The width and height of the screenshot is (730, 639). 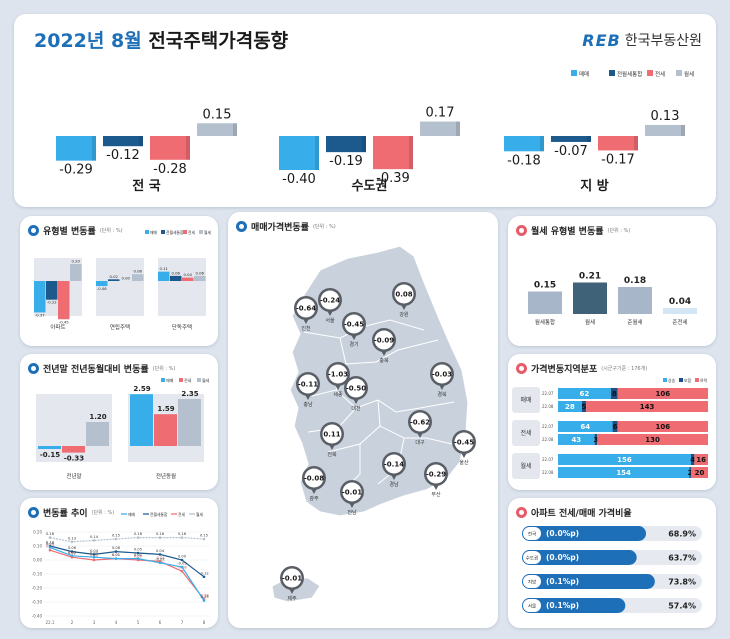 I want to click on point-label: -0.02, so click(x=159, y=559).